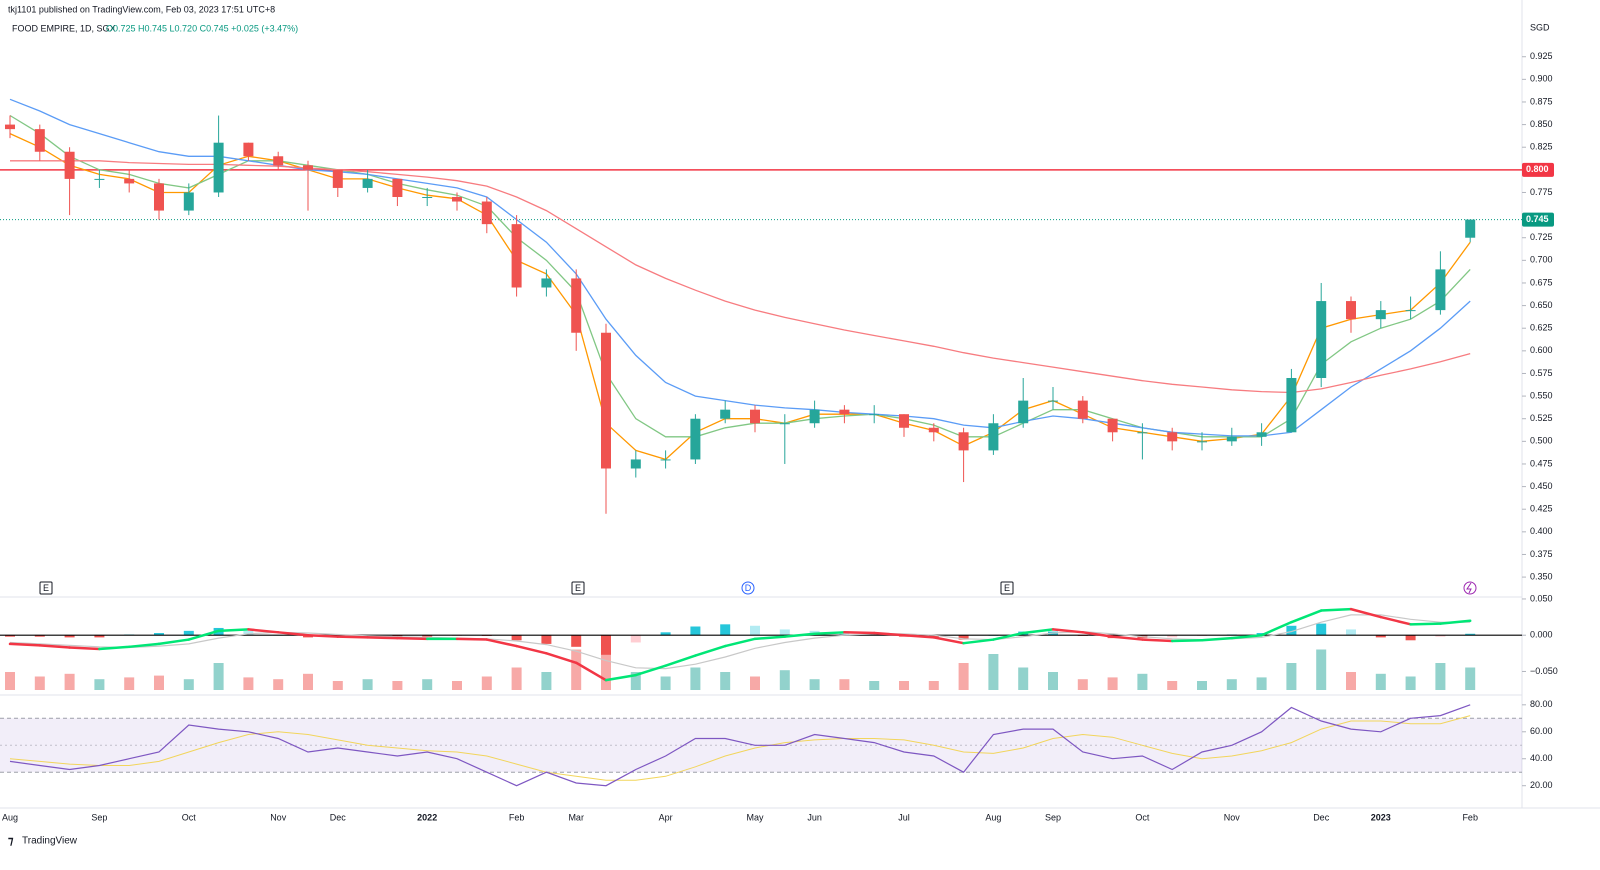  I want to click on y-tick-label: 0.875, so click(1541, 101).